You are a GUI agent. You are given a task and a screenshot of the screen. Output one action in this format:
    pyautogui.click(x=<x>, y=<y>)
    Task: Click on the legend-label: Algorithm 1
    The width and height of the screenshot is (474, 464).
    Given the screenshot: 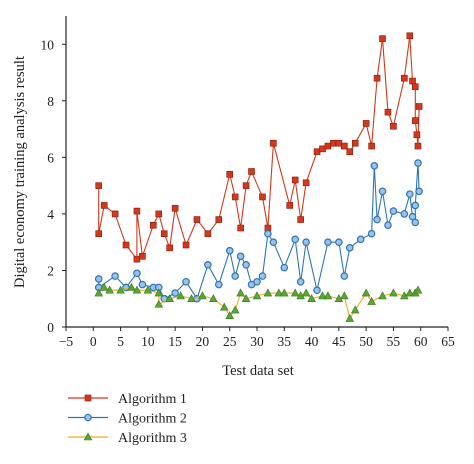 What is the action you would take?
    pyautogui.click(x=152, y=399)
    